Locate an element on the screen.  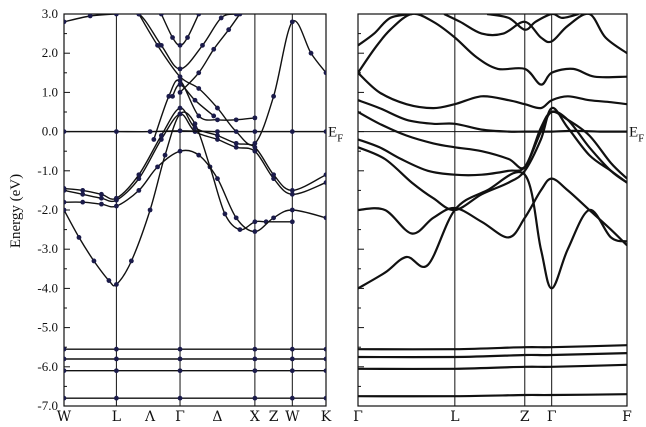
y-tick-label: 1.0 is located at coordinates (50, 91).